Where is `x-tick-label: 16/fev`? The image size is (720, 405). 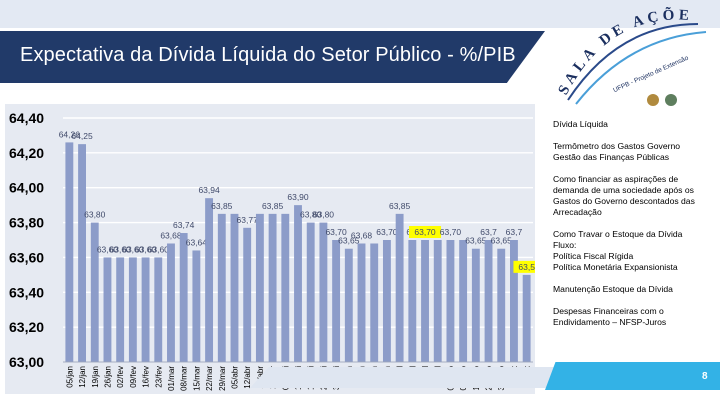 x-tick-label: 16/fev is located at coordinates (146, 377).